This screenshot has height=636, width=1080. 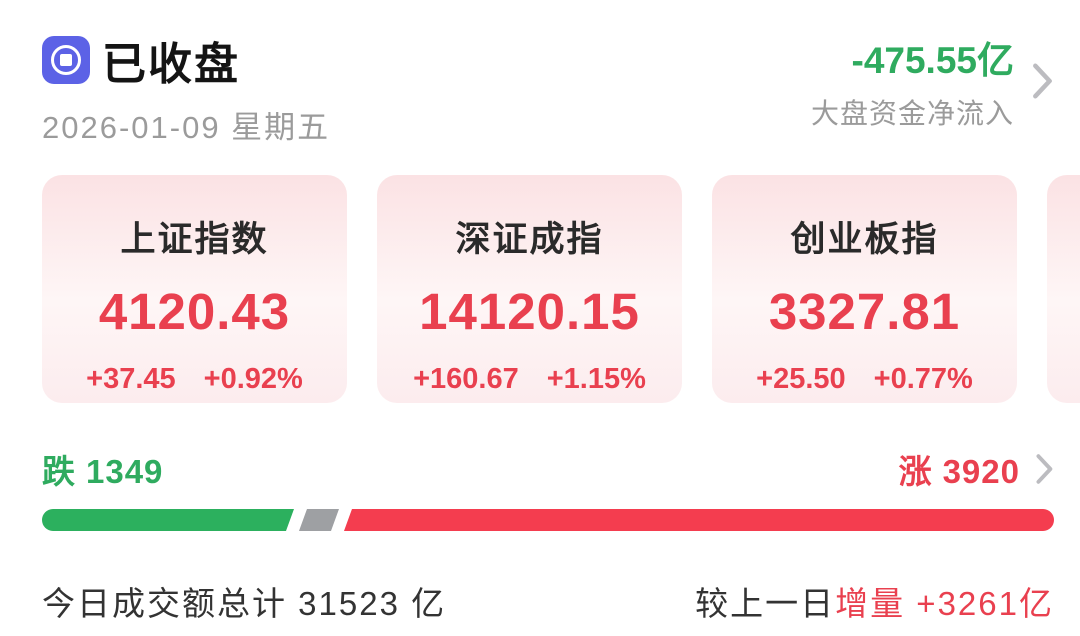 What do you see at coordinates (125, 471) in the screenshot?
I see `decliners-number: 1349` at bounding box center [125, 471].